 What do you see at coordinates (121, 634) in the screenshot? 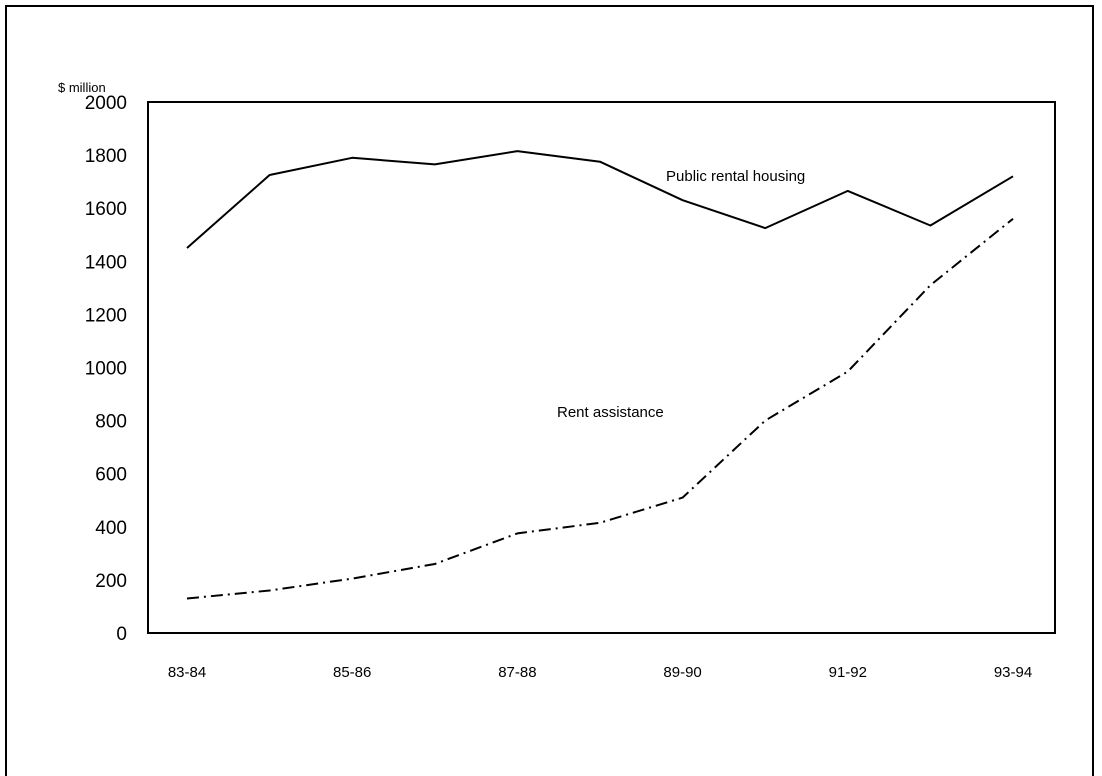
I see `y-tick-label: 0` at bounding box center [121, 634].